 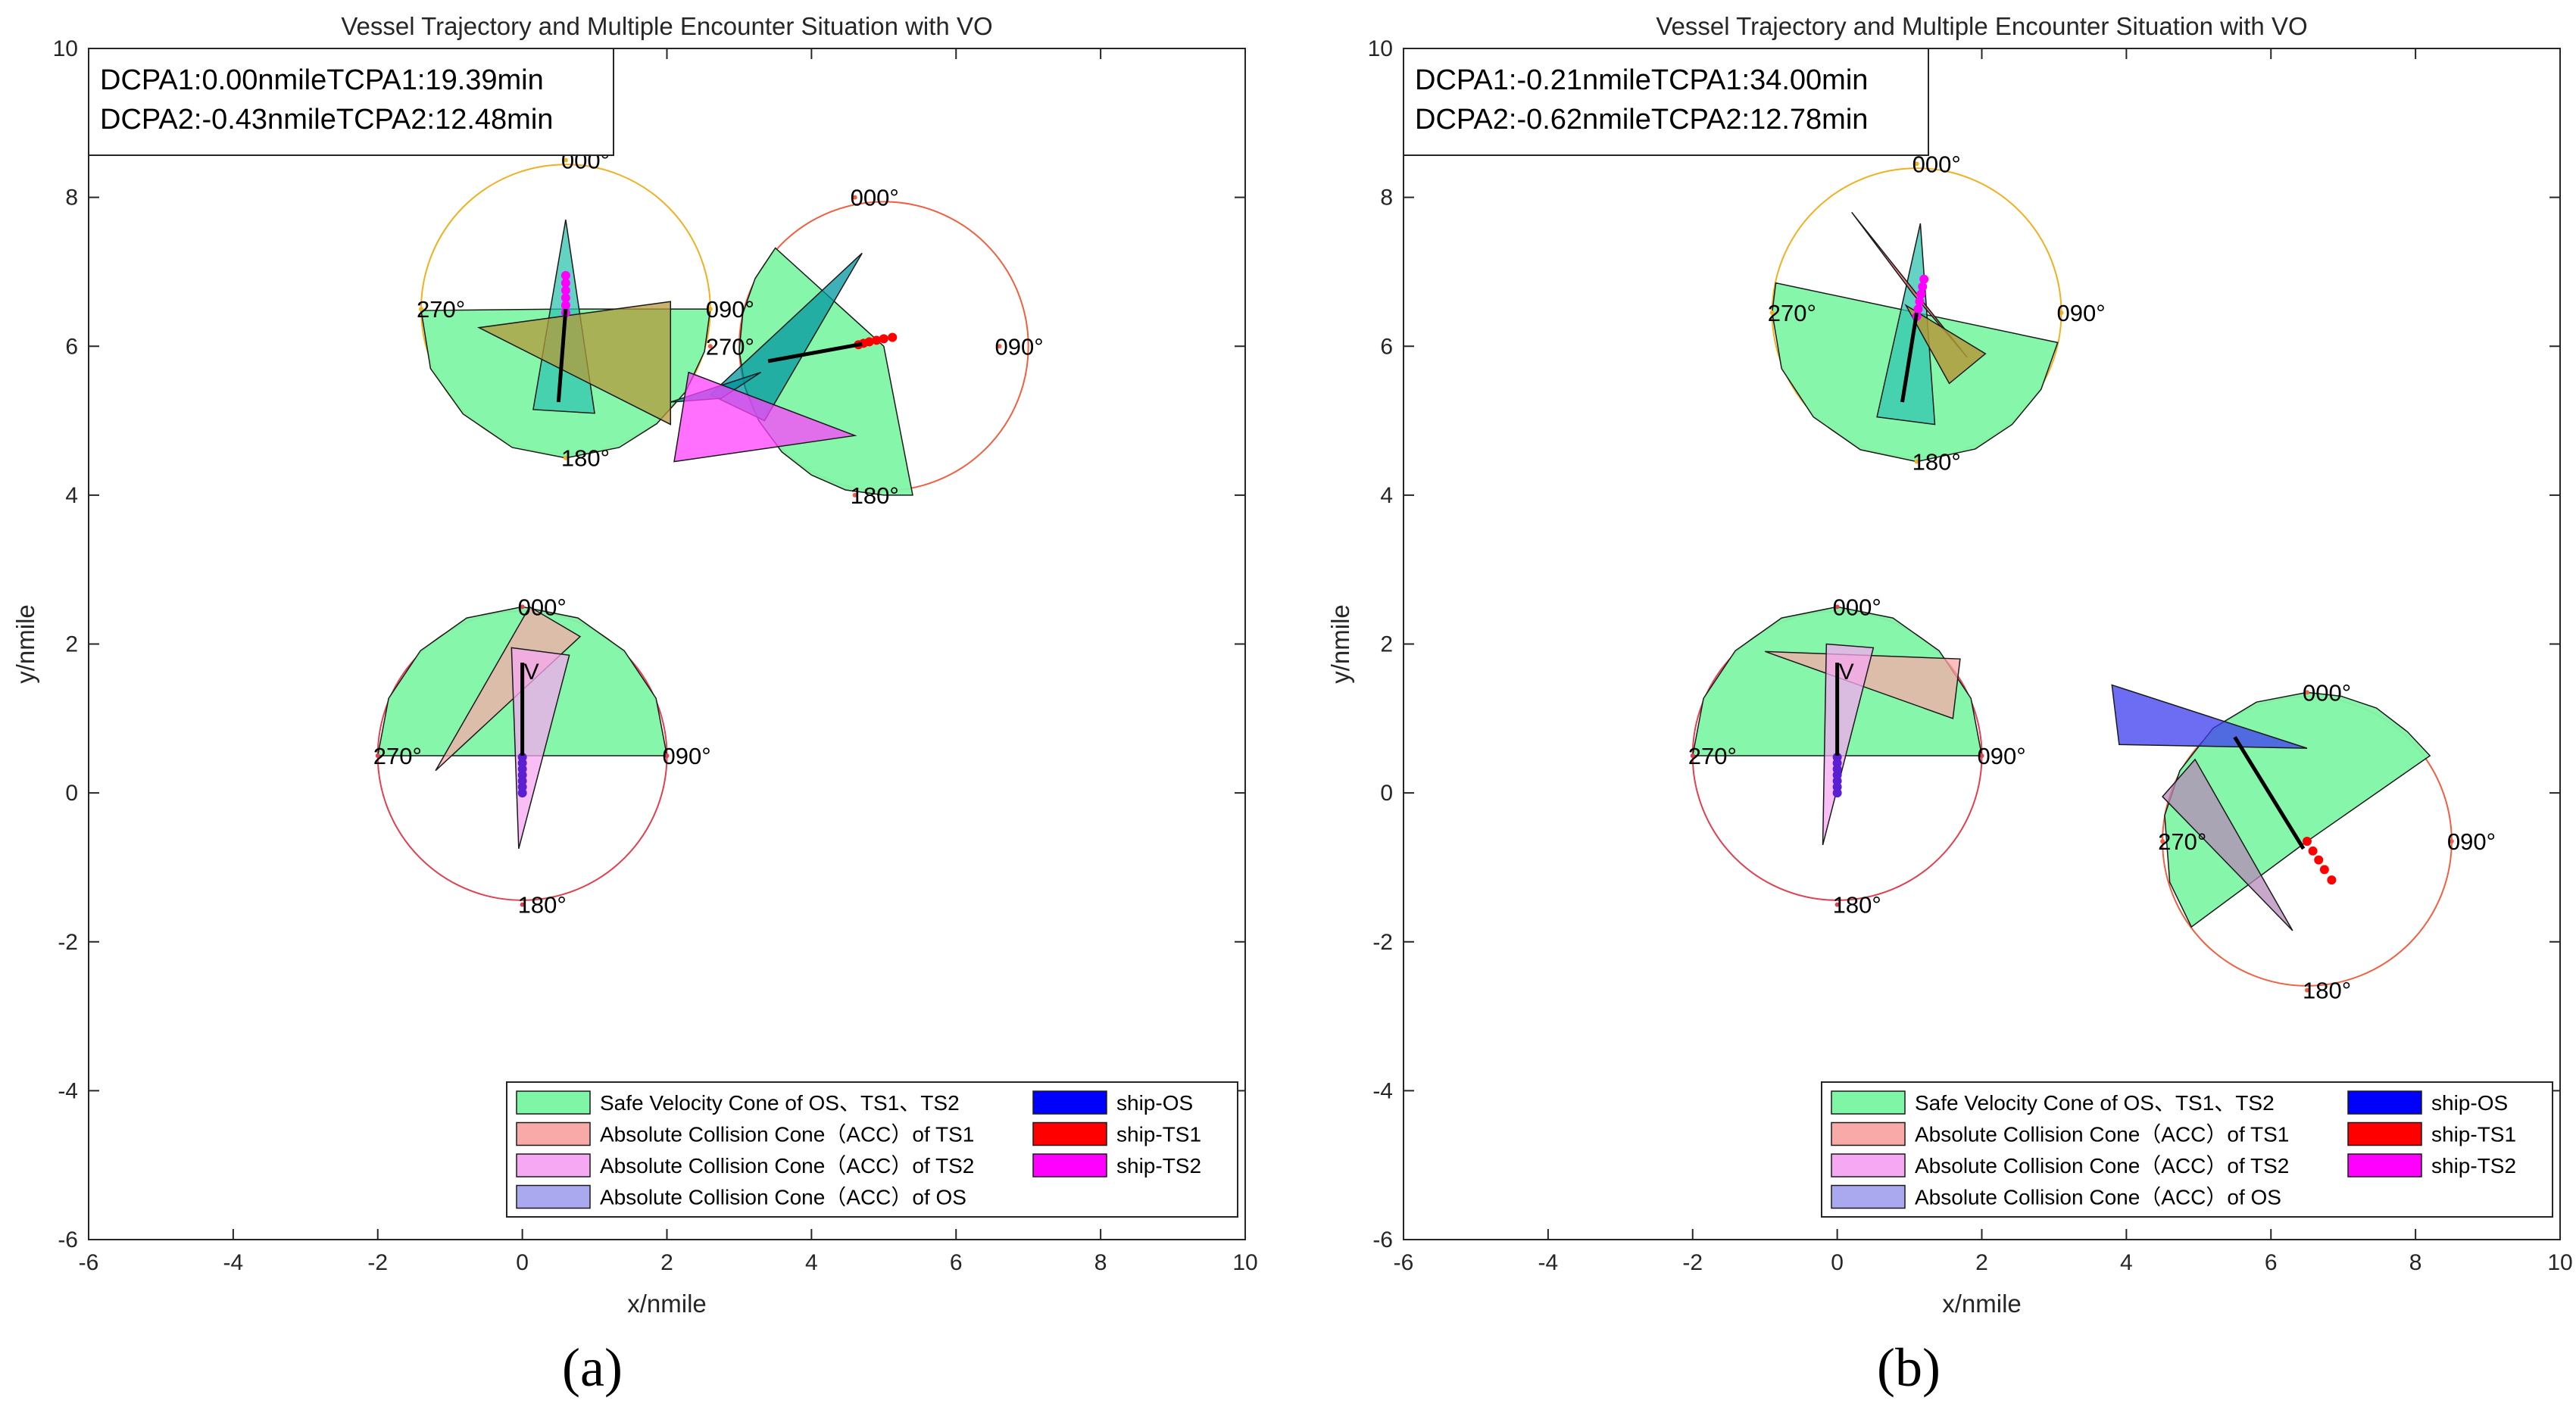 What do you see at coordinates (2416, 1262) in the screenshot?
I see `x-tick-label: 8` at bounding box center [2416, 1262].